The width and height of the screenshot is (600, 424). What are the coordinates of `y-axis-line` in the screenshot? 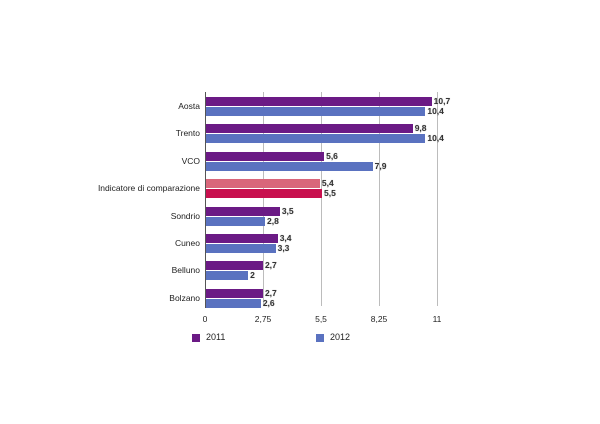 It's located at (205, 200).